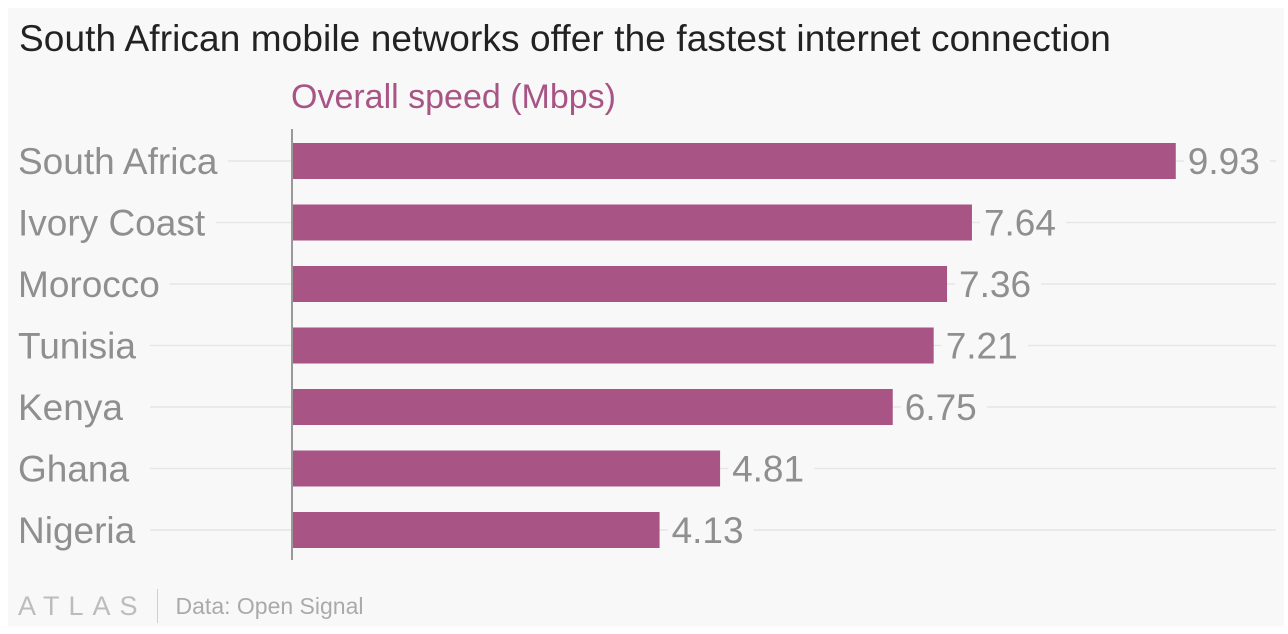 This screenshot has height=634, width=1288. I want to click on series-label: Overall speed (Mbps), so click(454, 97).